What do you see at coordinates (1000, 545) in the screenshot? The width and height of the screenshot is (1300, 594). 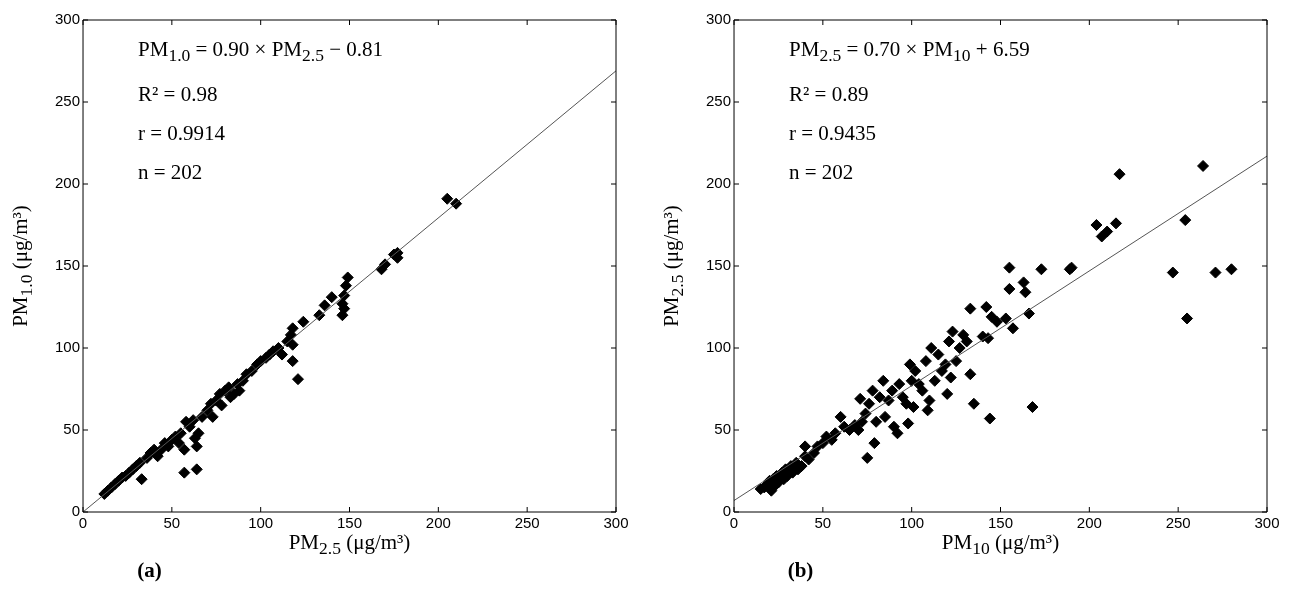 I see `x-axis-title: PM$_{10}$ (μg/m³)` at bounding box center [1000, 545].